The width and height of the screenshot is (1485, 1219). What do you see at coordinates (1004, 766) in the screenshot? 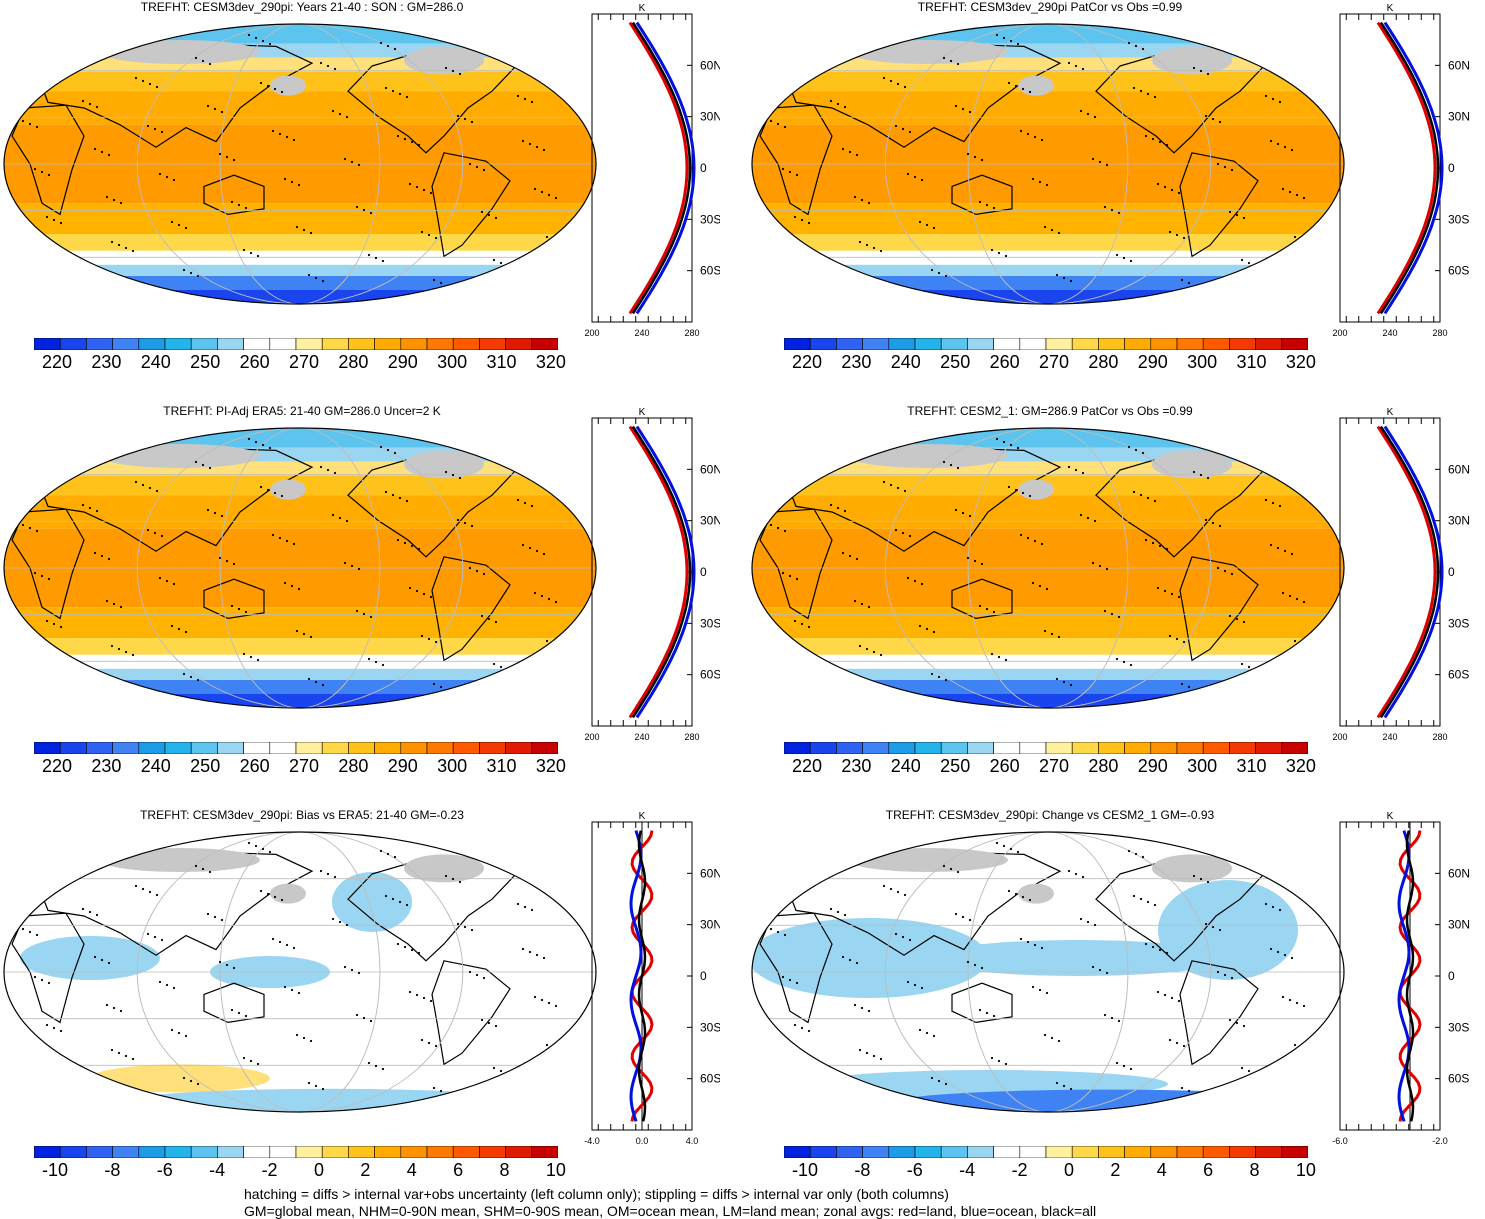
I see `colorbar-tick-label: 260` at bounding box center [1004, 766].